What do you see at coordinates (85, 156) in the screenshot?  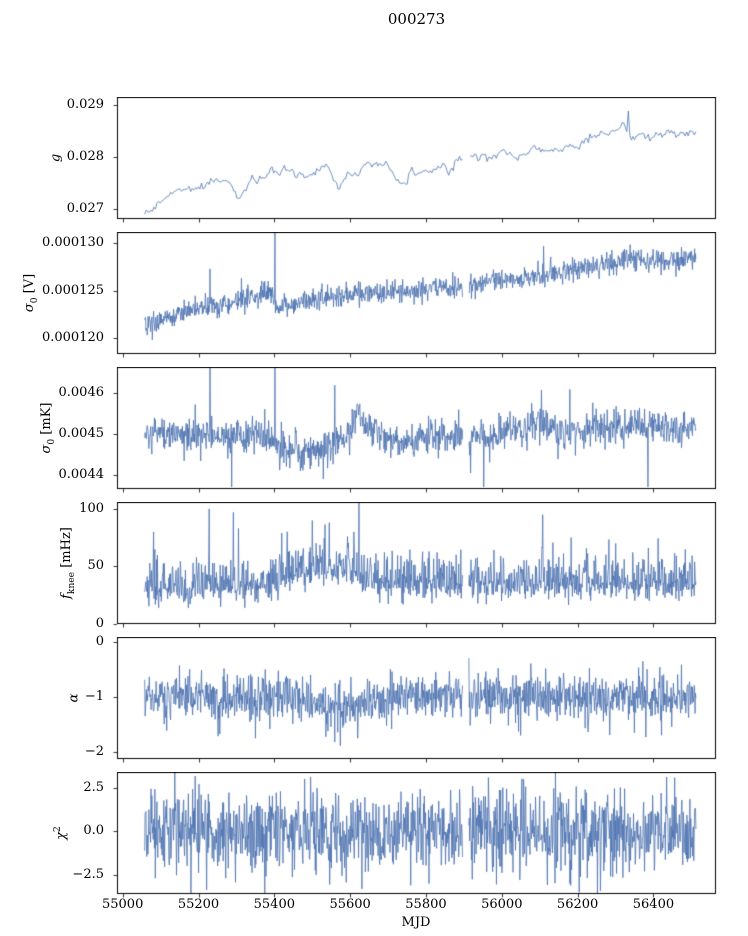 I see `y-tick-label: 0.028` at bounding box center [85, 156].